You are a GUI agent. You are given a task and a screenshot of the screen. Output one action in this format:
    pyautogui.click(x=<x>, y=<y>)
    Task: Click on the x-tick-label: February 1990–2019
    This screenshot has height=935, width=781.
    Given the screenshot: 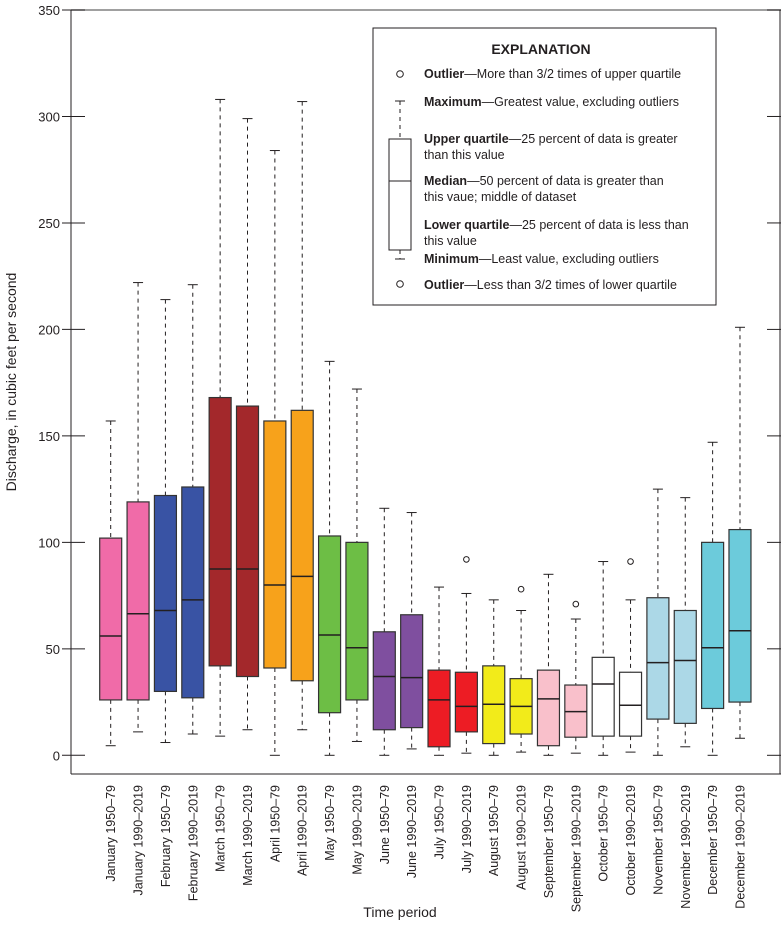 What is the action you would take?
    pyautogui.click(x=193, y=843)
    